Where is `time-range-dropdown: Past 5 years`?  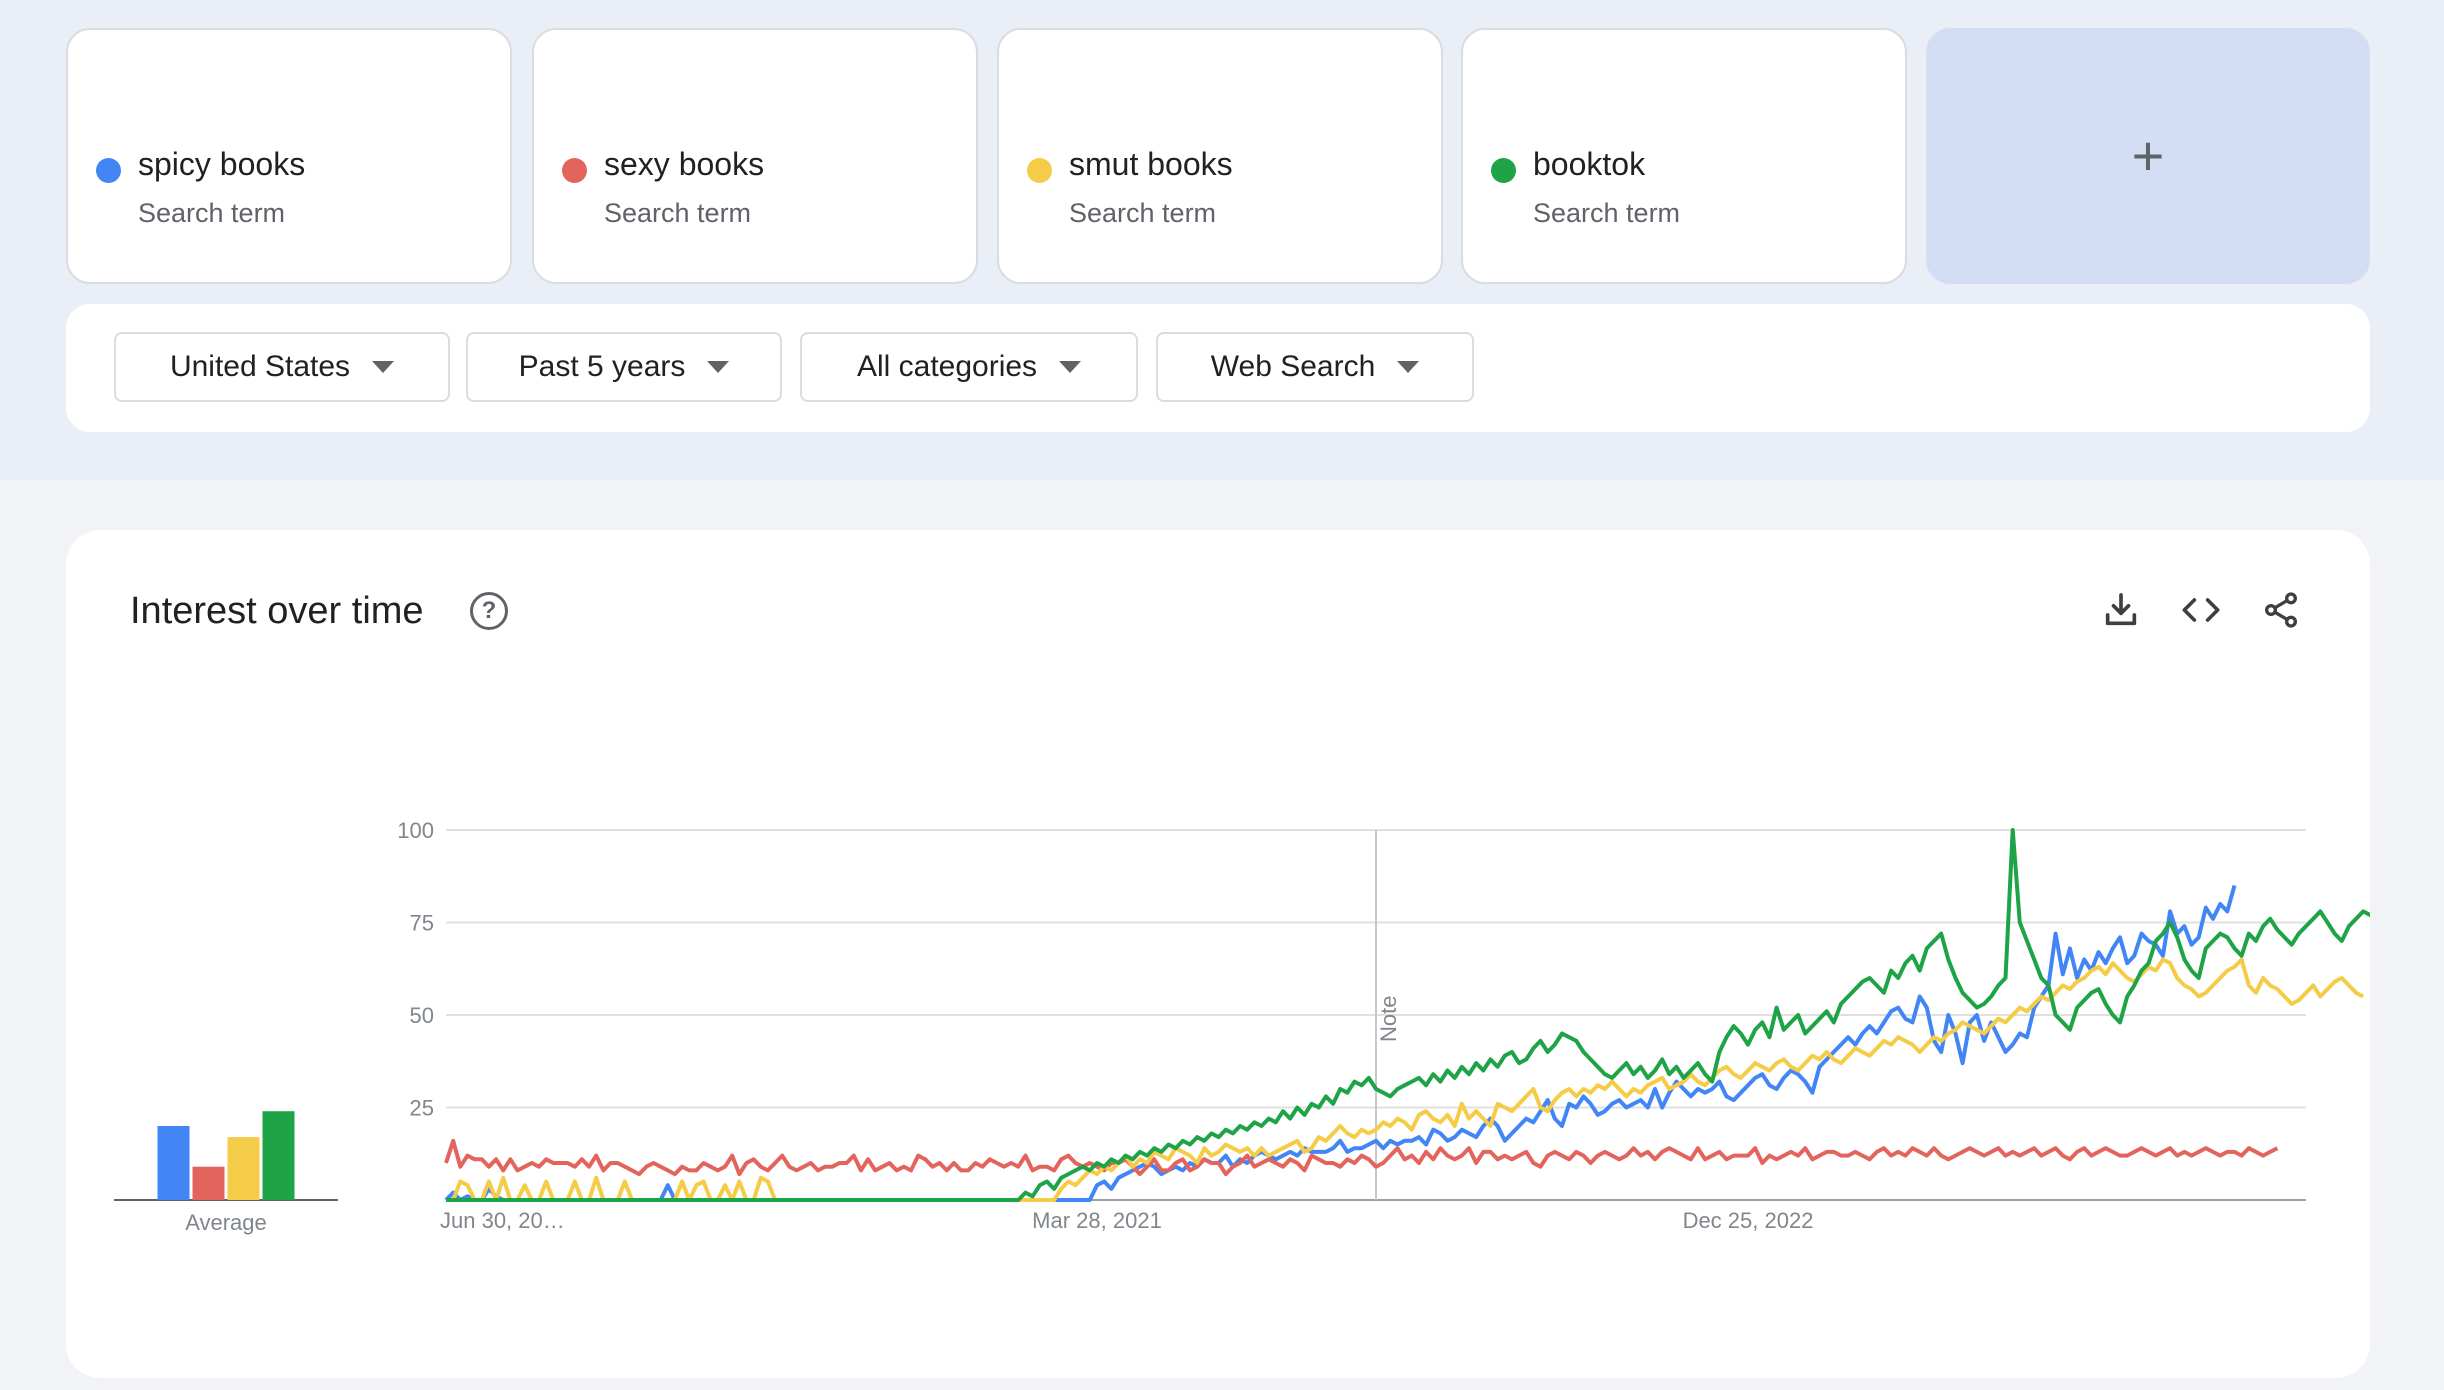 time-range-dropdown: Past 5 years is located at coordinates (624, 367).